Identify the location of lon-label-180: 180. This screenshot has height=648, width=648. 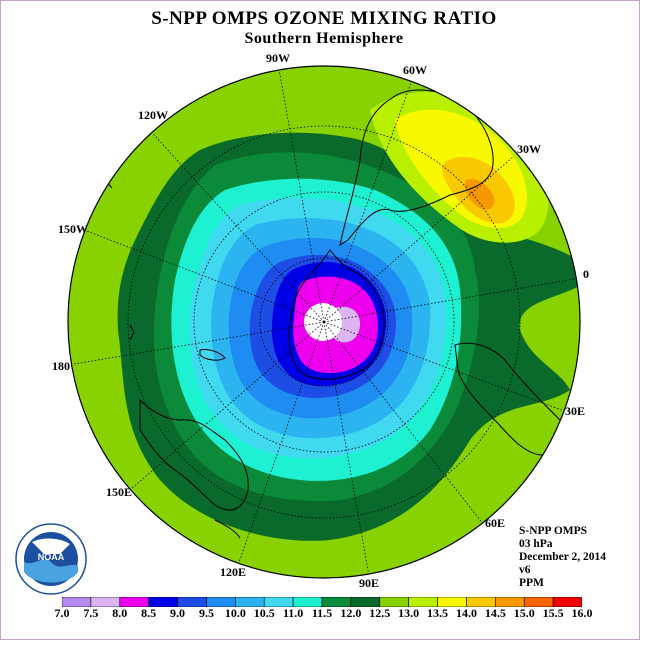
(61, 366).